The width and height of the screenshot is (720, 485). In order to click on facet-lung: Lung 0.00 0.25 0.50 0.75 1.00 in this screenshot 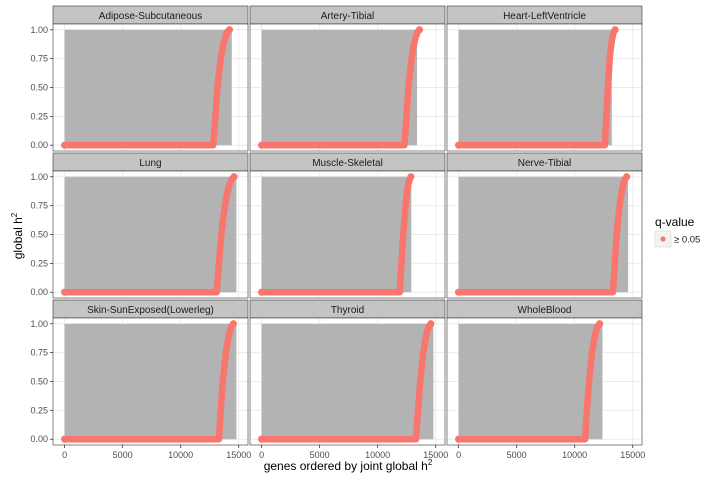, I will do `click(139, 225)`.